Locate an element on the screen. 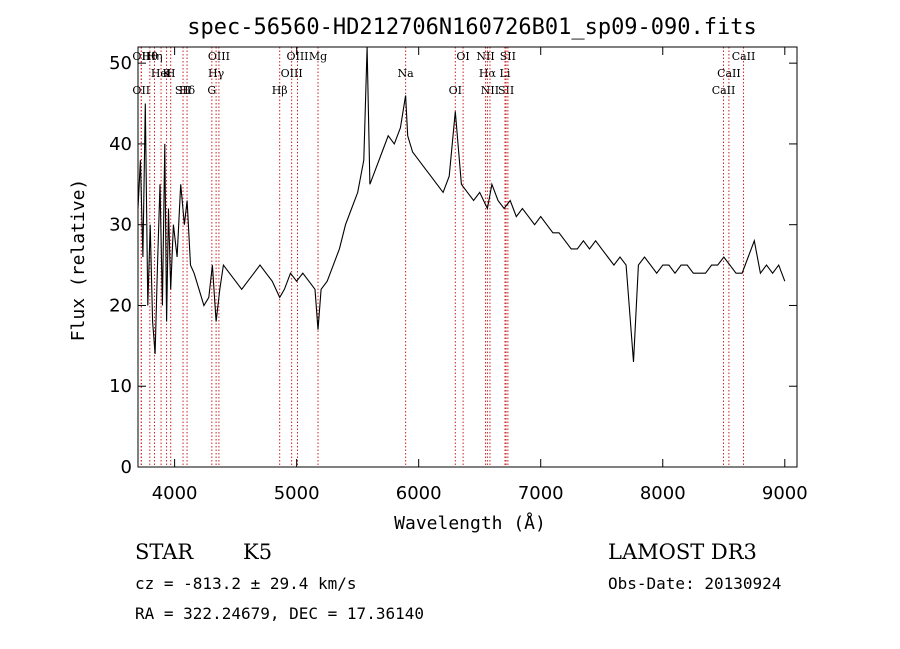  y-tick-label-4: 40 is located at coordinates (120, 144).